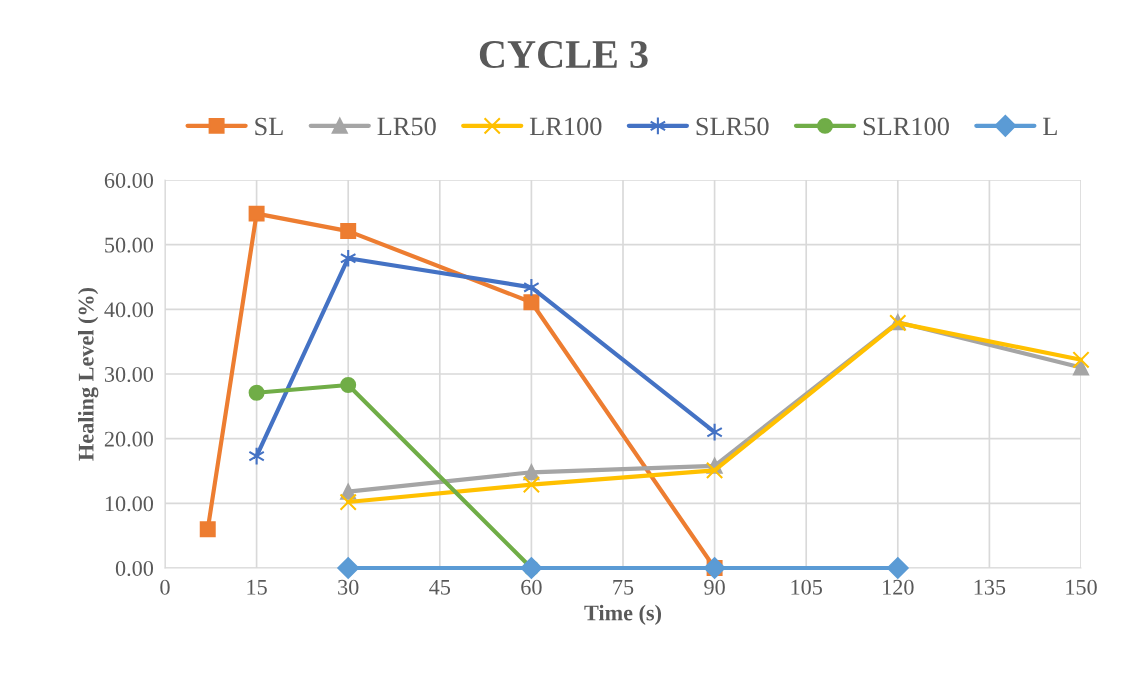  What do you see at coordinates (732, 126) in the screenshot?
I see `legend-label: SLR50` at bounding box center [732, 126].